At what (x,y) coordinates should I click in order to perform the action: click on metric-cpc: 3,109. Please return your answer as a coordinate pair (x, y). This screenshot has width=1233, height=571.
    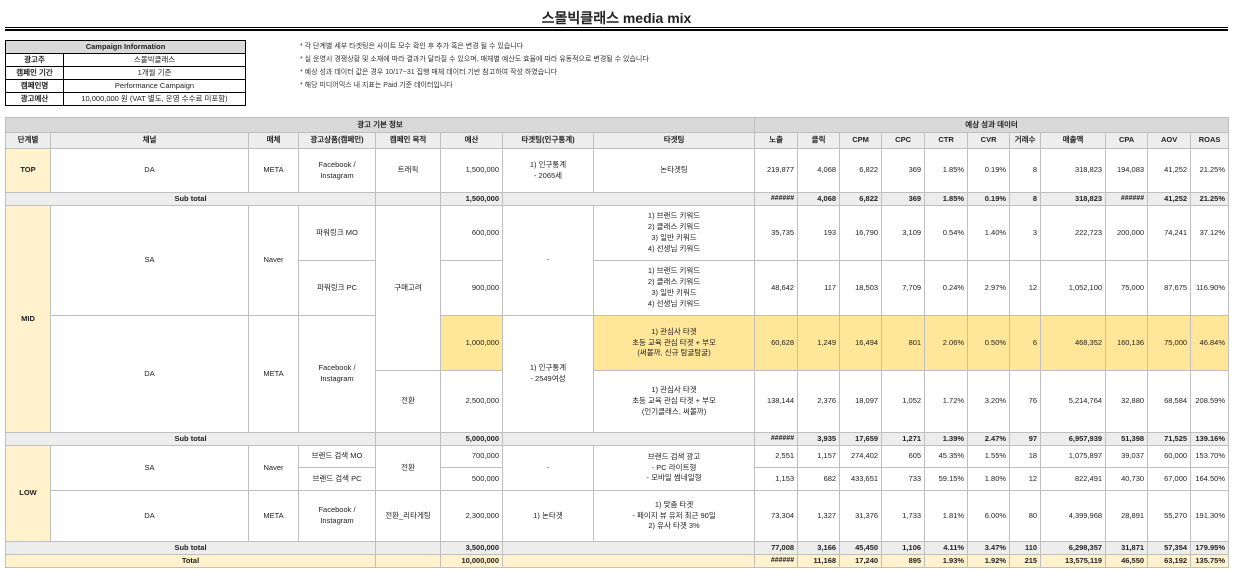
    Looking at the image, I should click on (903, 233).